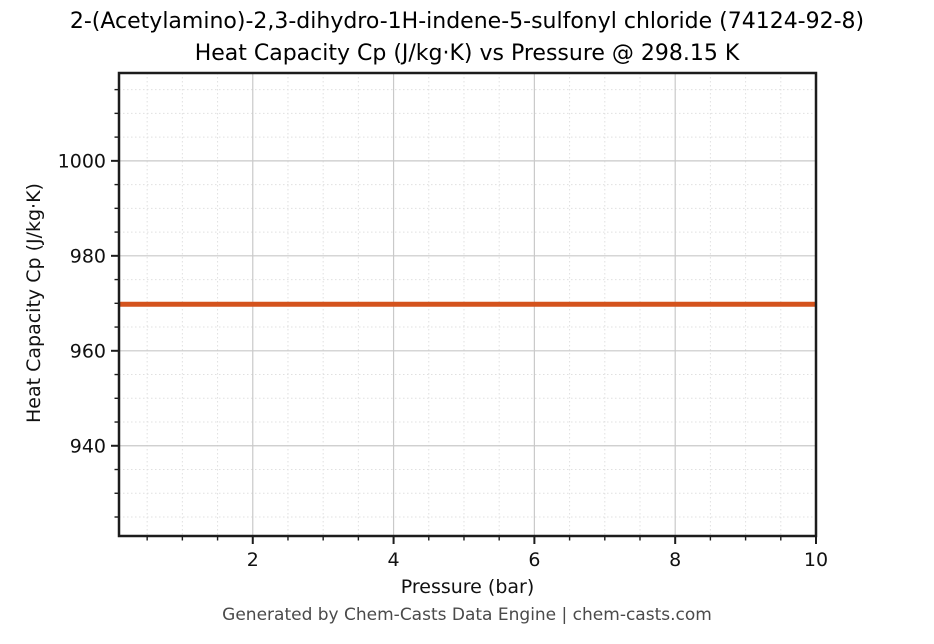 The image size is (934, 644). I want to click on y-tick-label: 980, so click(88, 256).